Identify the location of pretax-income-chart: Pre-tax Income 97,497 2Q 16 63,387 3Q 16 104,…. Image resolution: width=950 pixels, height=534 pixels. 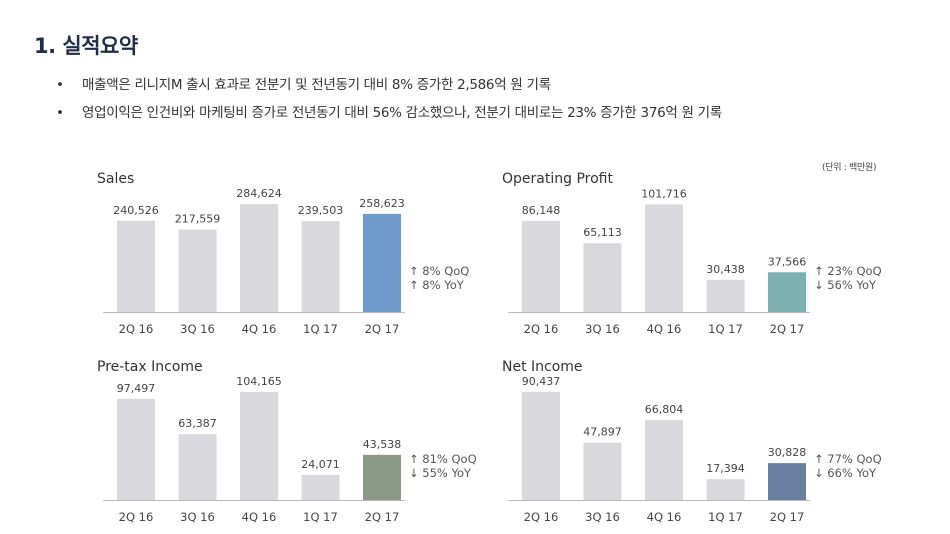
(296, 440).